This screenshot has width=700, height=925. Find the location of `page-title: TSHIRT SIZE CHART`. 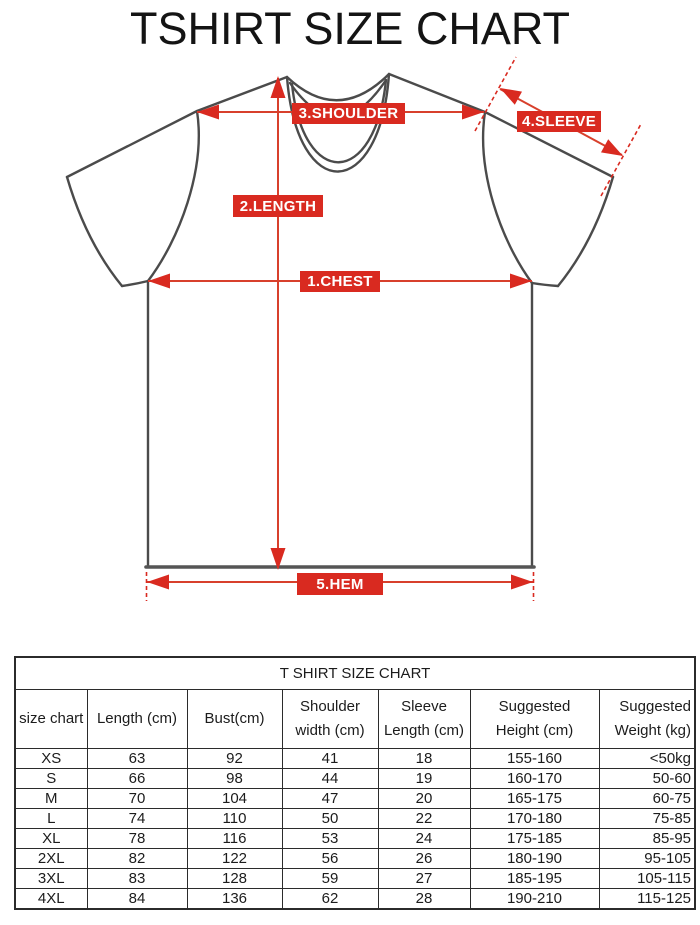

page-title: TSHIRT SIZE CHART is located at coordinates (350, 28).